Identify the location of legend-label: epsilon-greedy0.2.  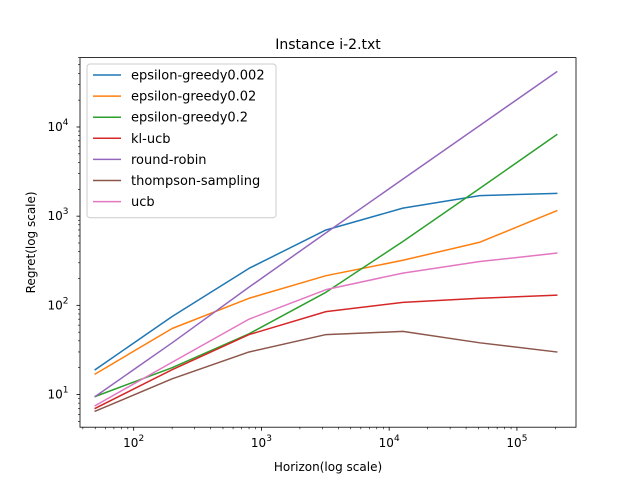
(189, 118).